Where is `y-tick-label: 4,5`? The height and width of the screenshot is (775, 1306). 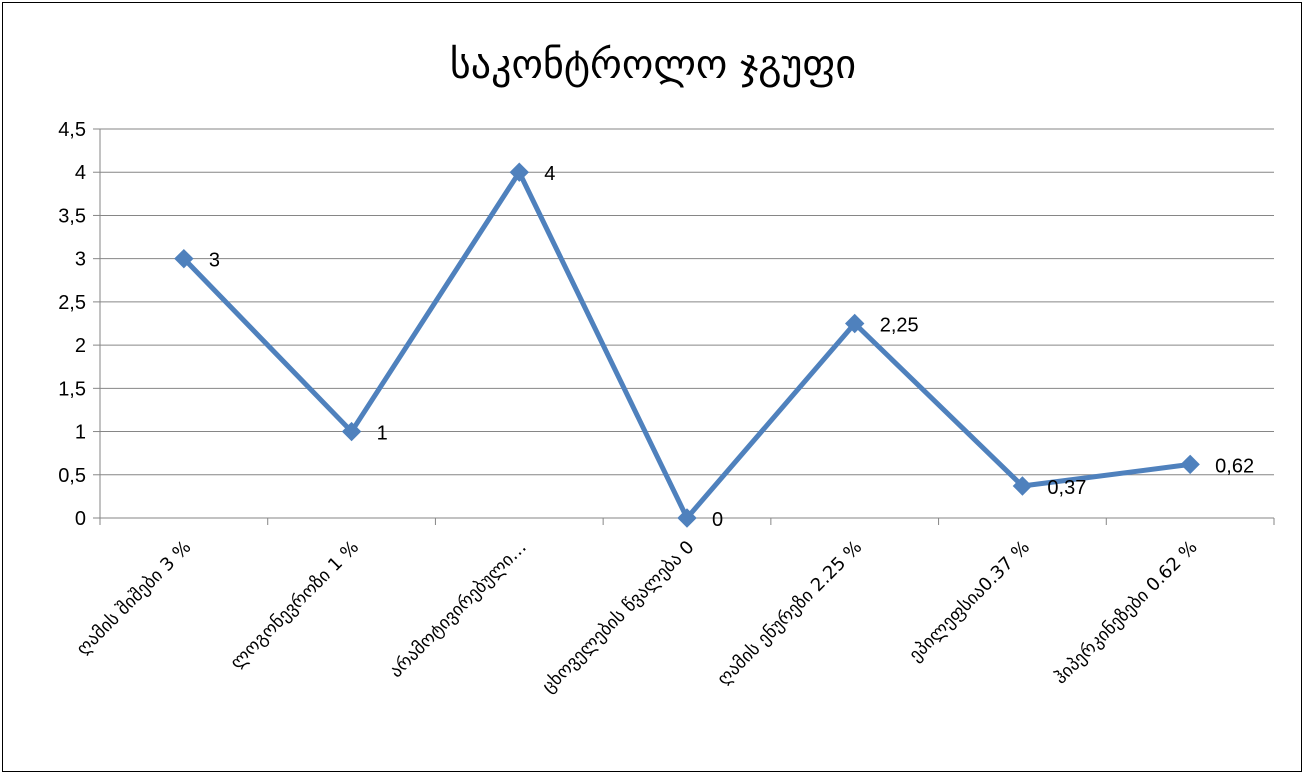 y-tick-label: 4,5 is located at coordinates (72, 130).